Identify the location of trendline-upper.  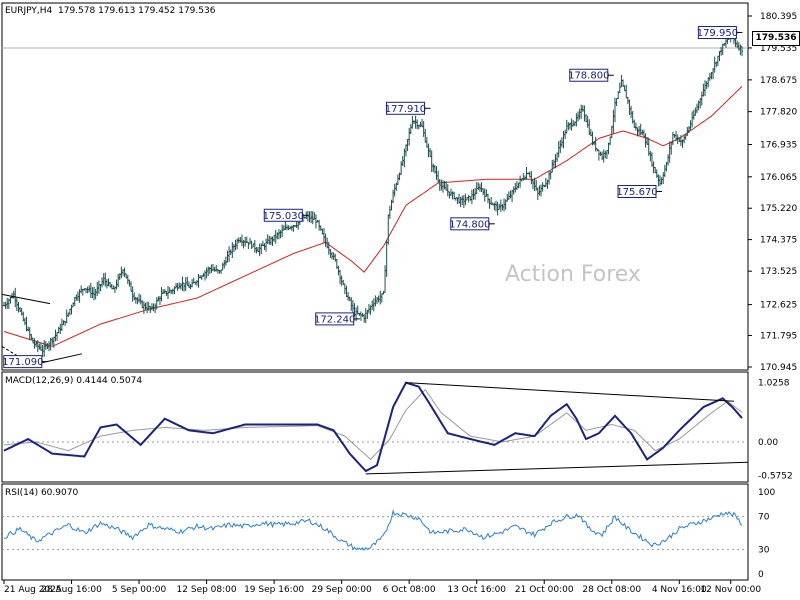
(26, 299).